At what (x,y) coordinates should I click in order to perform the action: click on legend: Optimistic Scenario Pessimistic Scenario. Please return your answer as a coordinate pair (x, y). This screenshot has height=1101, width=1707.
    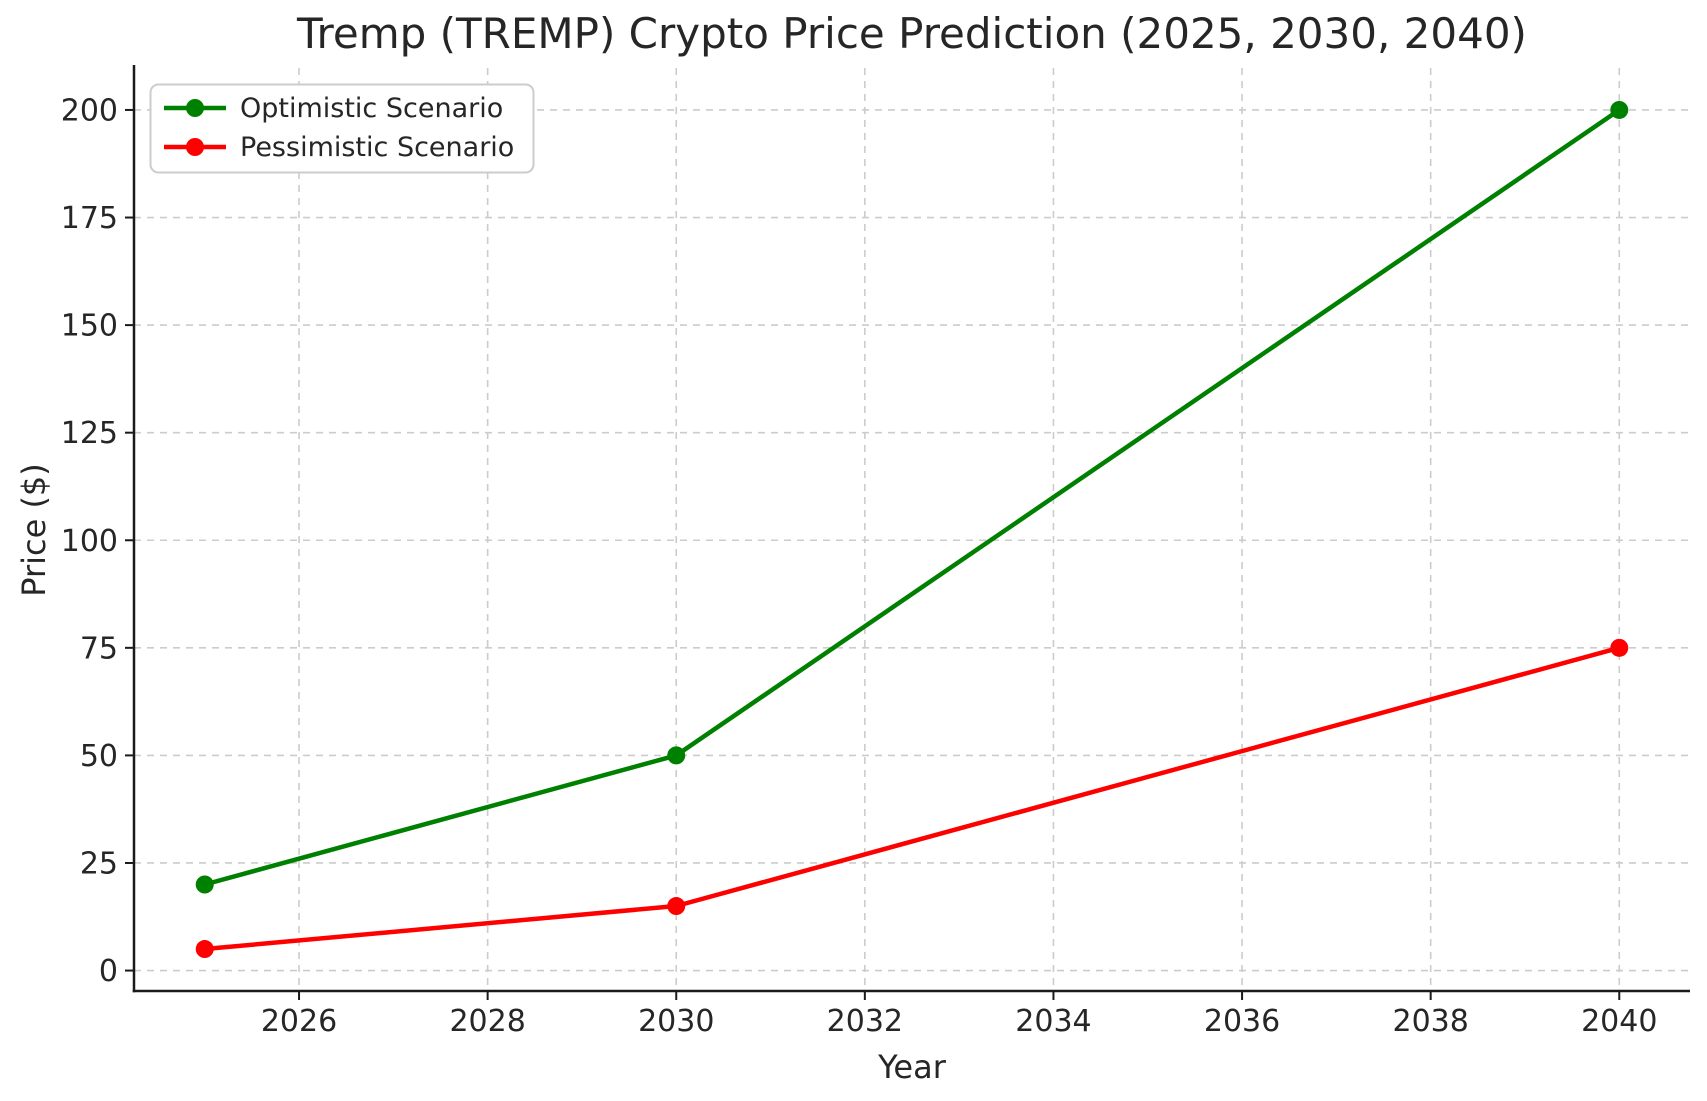
    Looking at the image, I should click on (342, 128).